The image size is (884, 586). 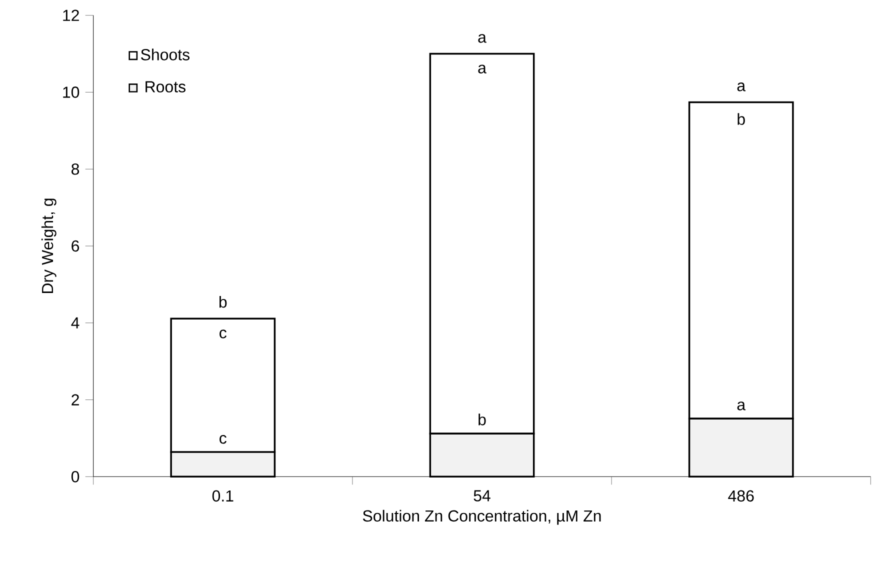 What do you see at coordinates (165, 54) in the screenshot?
I see `legend-label: Shoots` at bounding box center [165, 54].